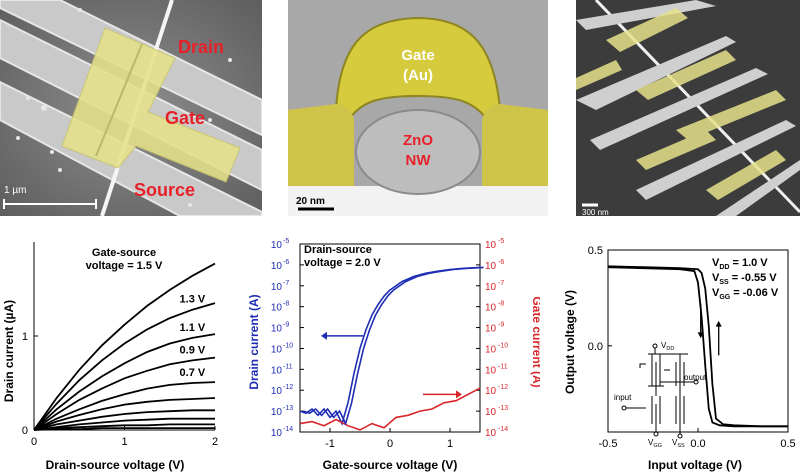 This screenshot has height=476, width=800. Describe the element at coordinates (624, 408) in the screenshot. I see `inverter-terminal-input` at that location.